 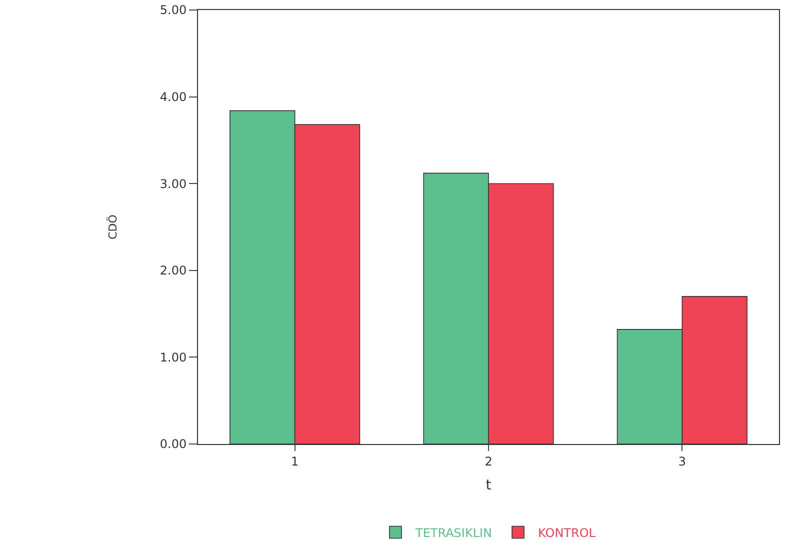 I want to click on legend-label: TETRASIKLIN, so click(x=453, y=533).